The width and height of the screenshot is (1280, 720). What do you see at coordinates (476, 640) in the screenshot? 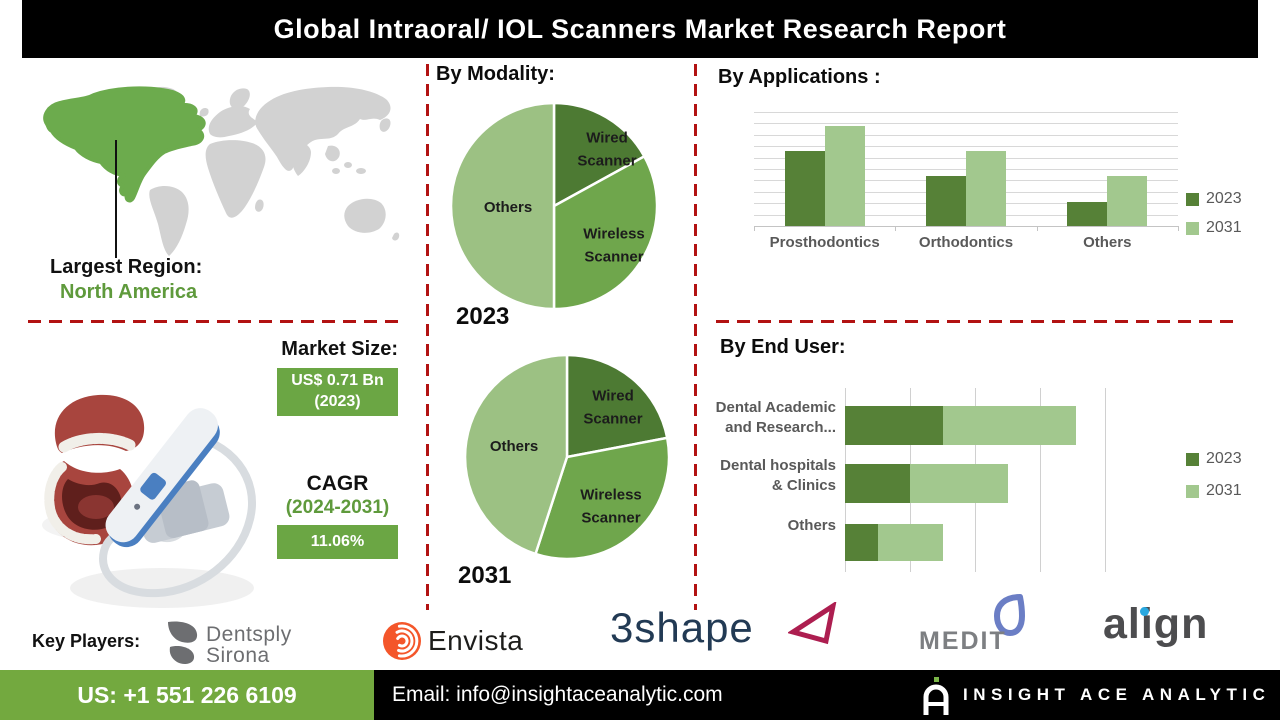
I see `envista-wordmark: Envista` at bounding box center [476, 640].